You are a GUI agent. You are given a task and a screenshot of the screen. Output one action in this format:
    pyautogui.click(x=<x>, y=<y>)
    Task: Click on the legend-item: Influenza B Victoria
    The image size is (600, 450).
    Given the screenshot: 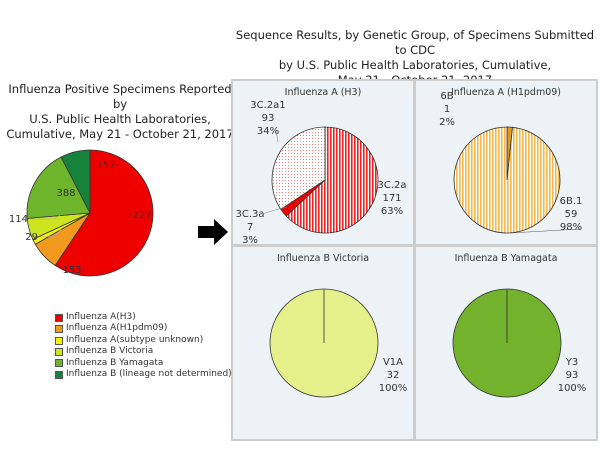 What is the action you would take?
    pyautogui.click(x=143, y=351)
    